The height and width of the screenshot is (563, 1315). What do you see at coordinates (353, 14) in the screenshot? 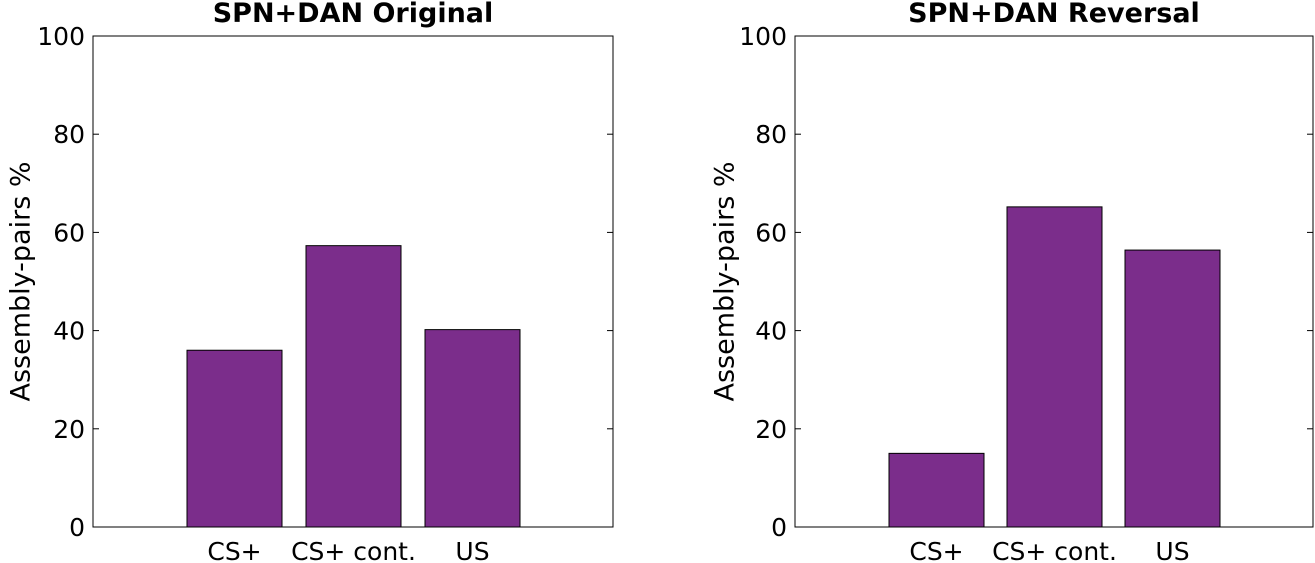
I see `chart-title: SPN+DAN Original` at bounding box center [353, 14].